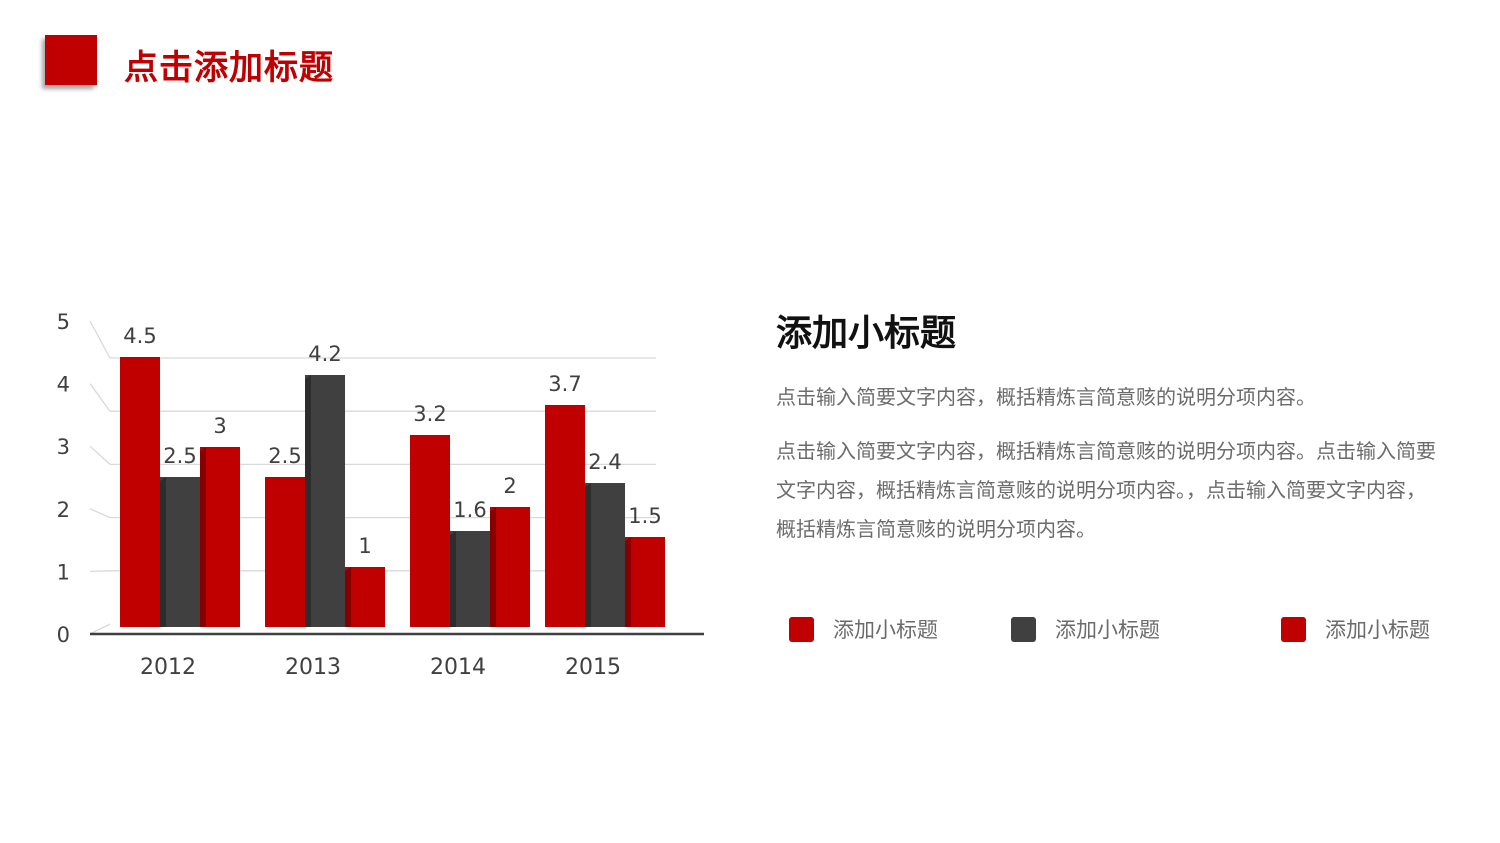  Describe the element at coordinates (469, 510) in the screenshot. I see `data-label: 1.6` at that location.